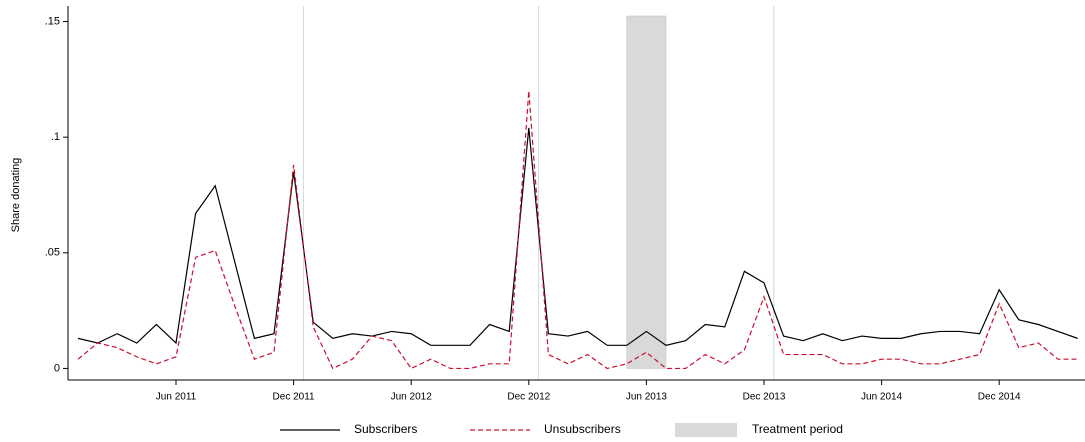  I want to click on x-tick-label: Dec 2012, so click(528, 397).